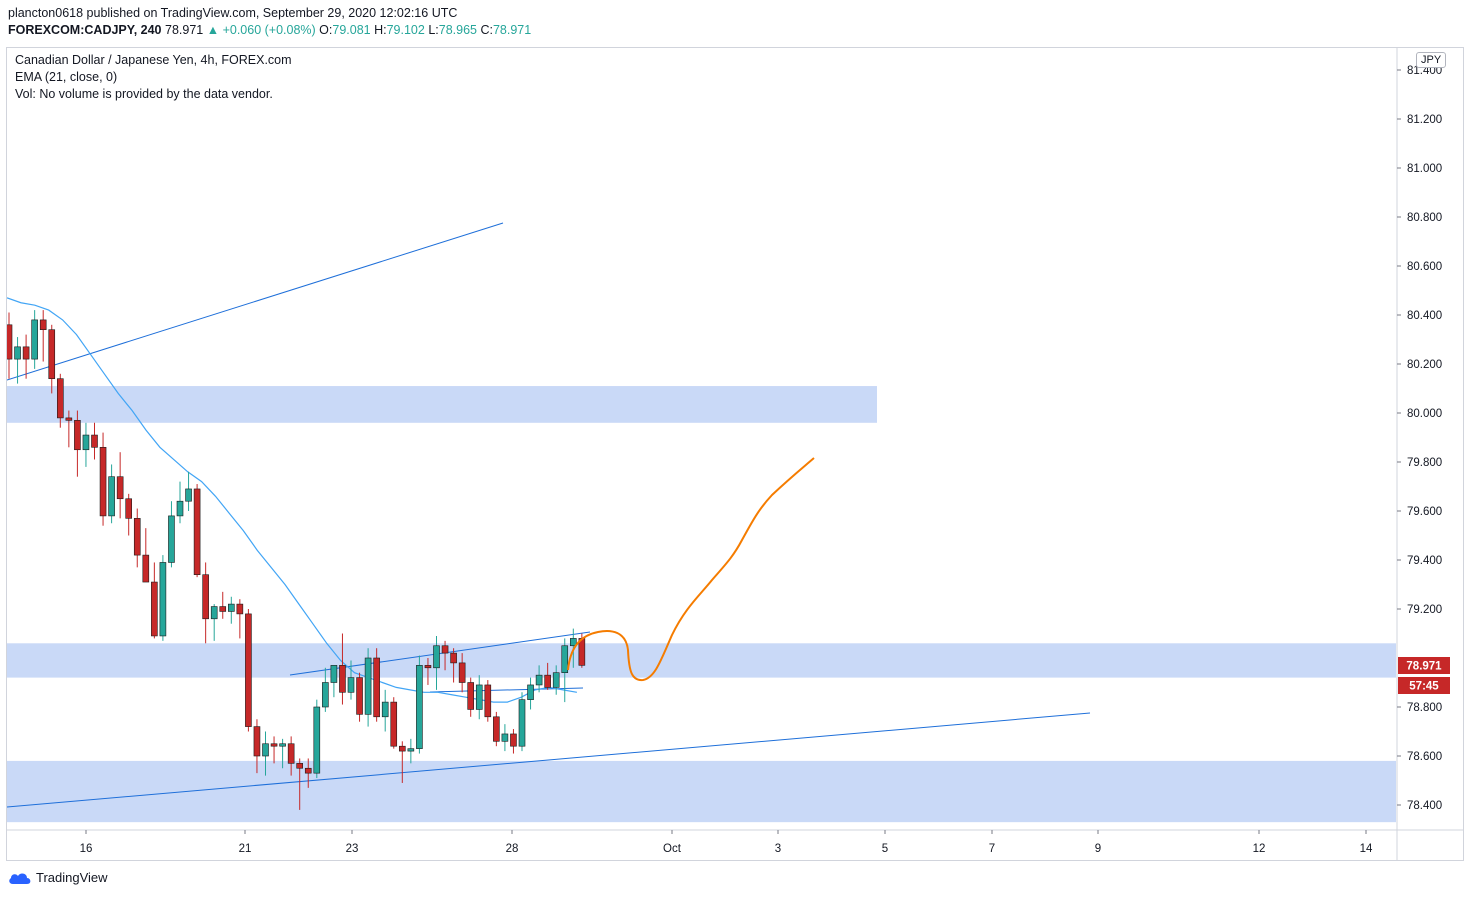  I want to click on projection-path, so click(691, 569).